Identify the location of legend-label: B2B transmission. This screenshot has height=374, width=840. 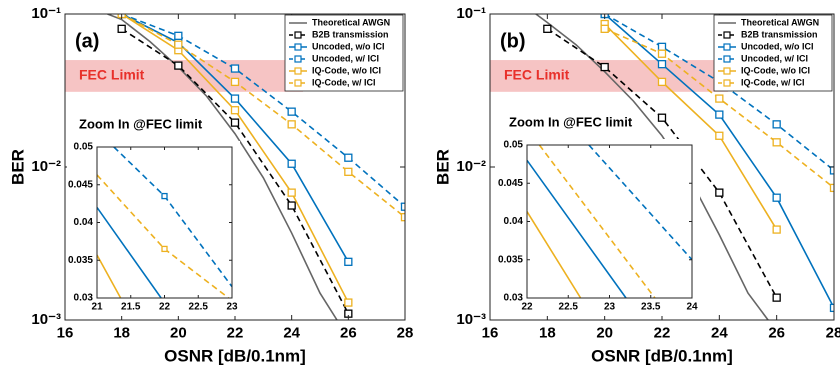
(350, 34).